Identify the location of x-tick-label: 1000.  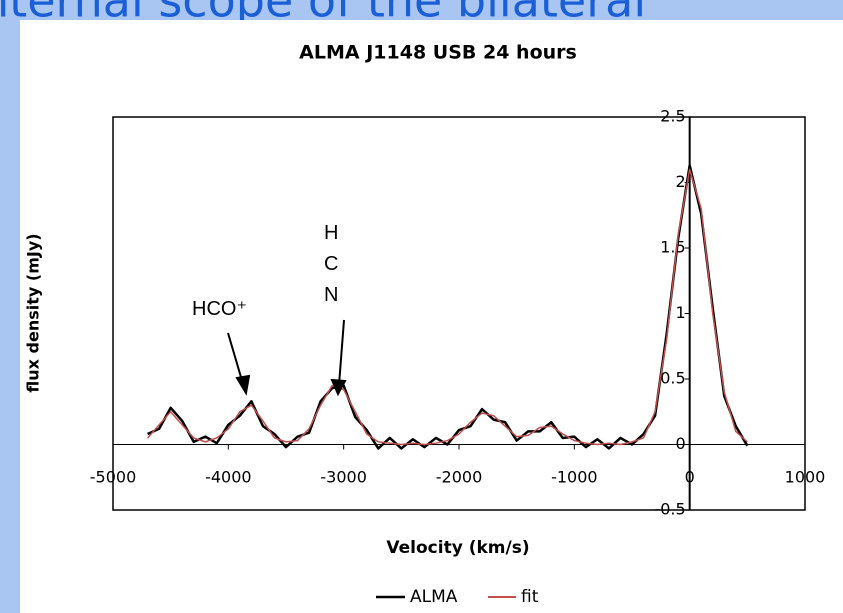
(805, 477).